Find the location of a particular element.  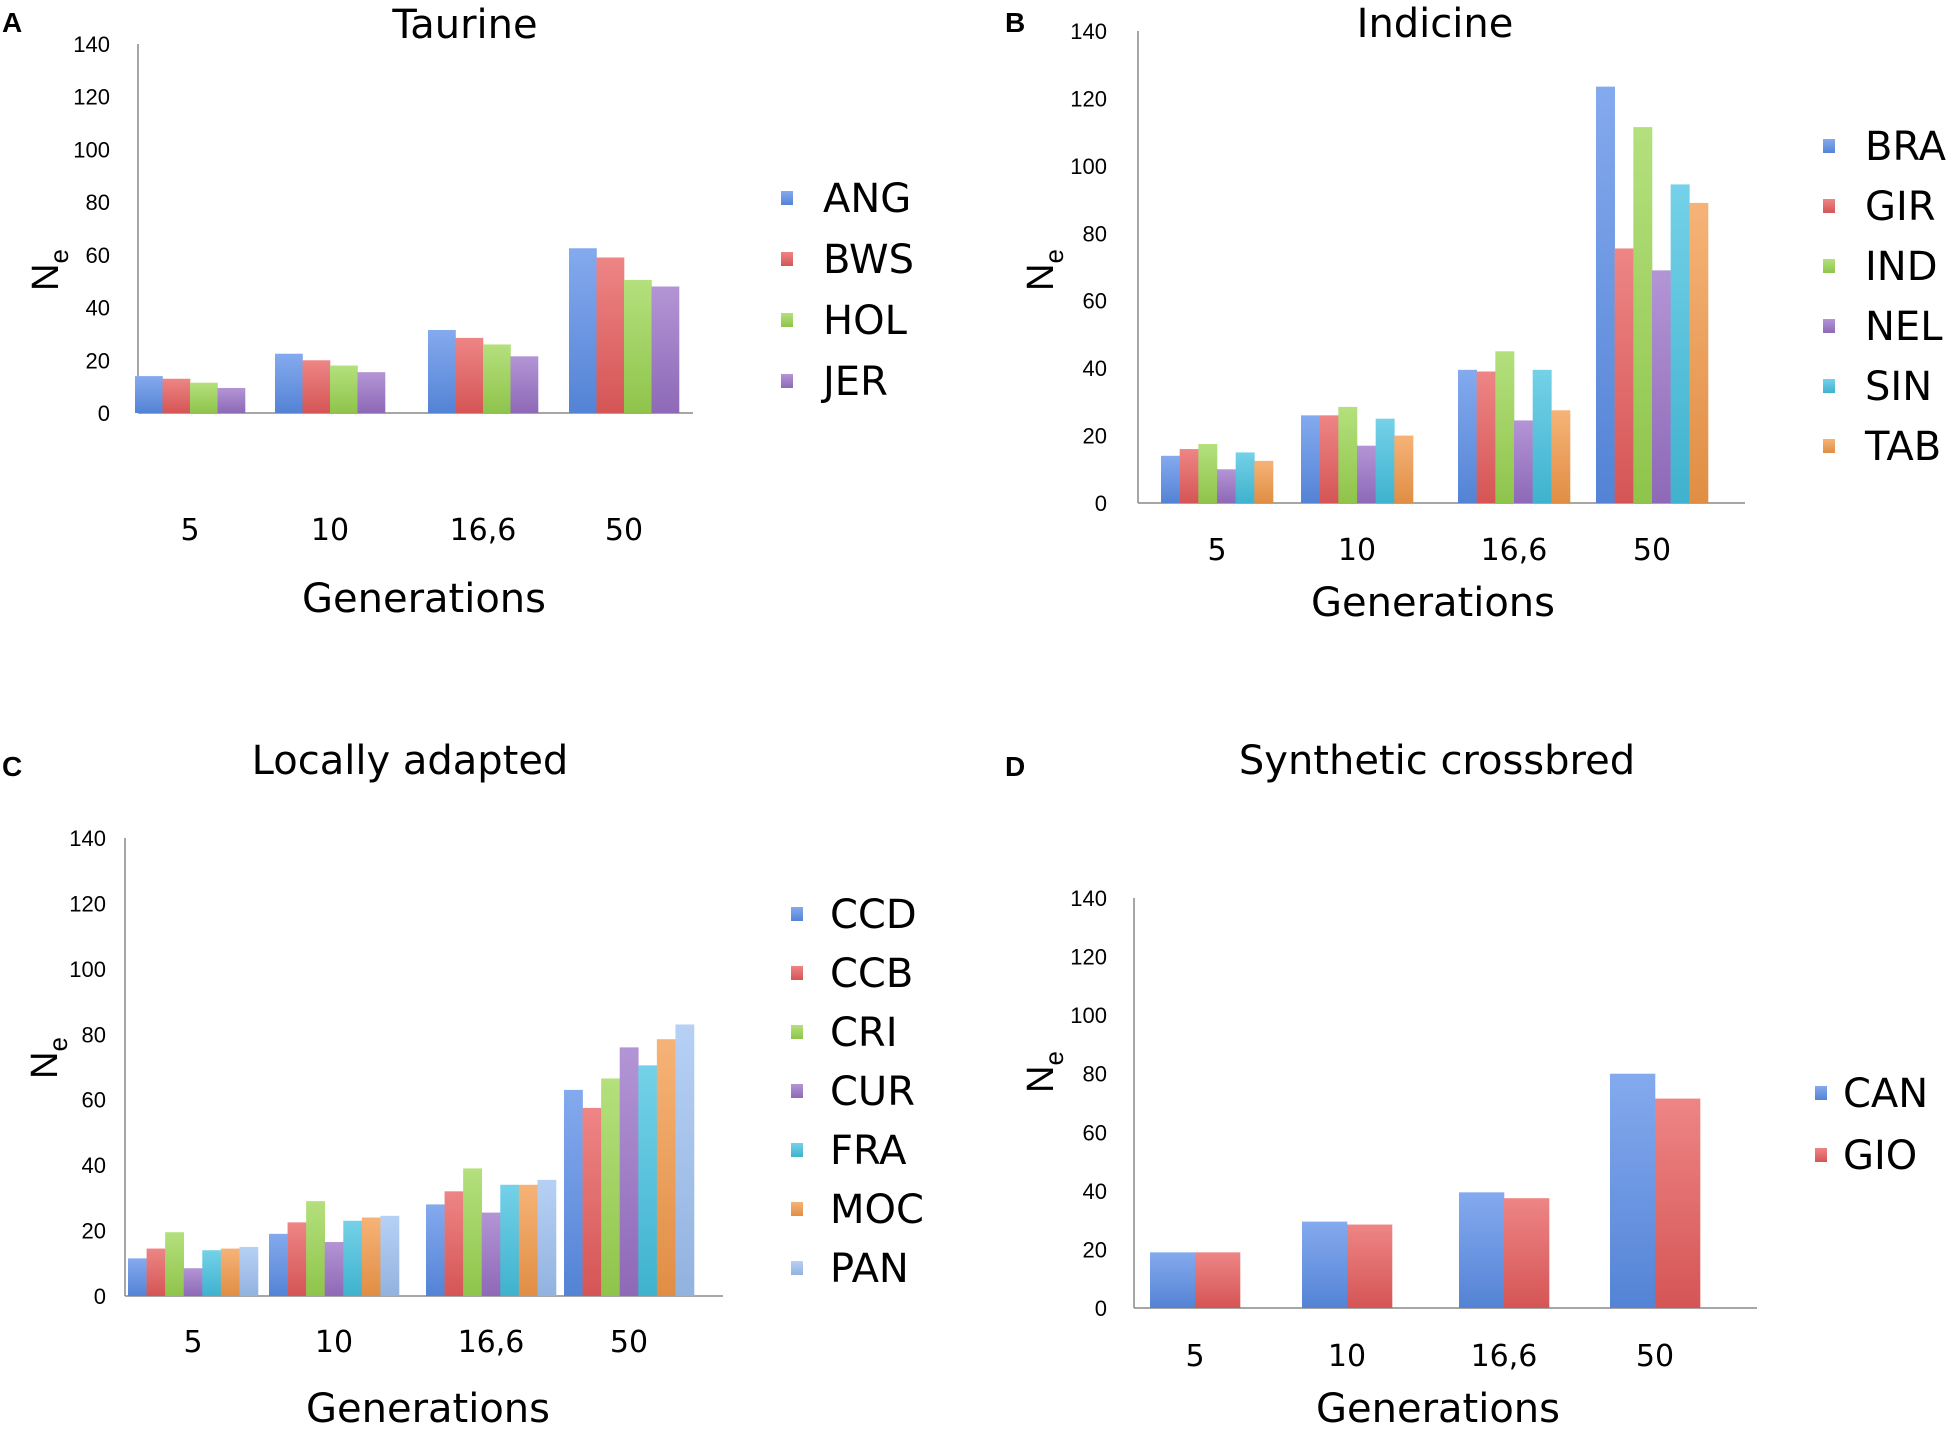

y-tick-label-c: 120 is located at coordinates (87, 903).